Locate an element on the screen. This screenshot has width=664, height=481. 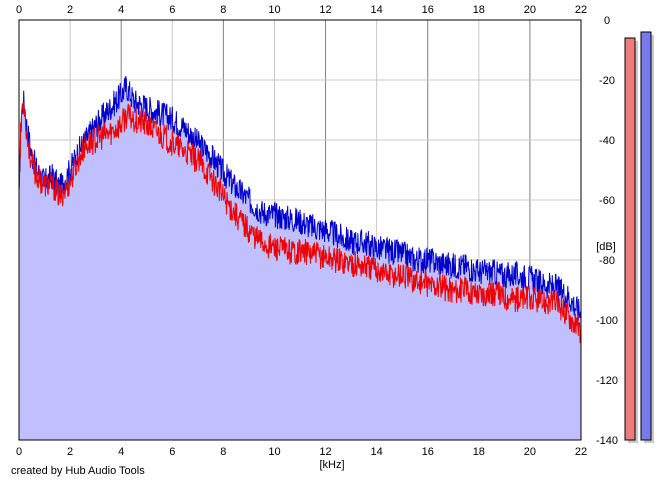
right-level-meter is located at coordinates (646, 236).